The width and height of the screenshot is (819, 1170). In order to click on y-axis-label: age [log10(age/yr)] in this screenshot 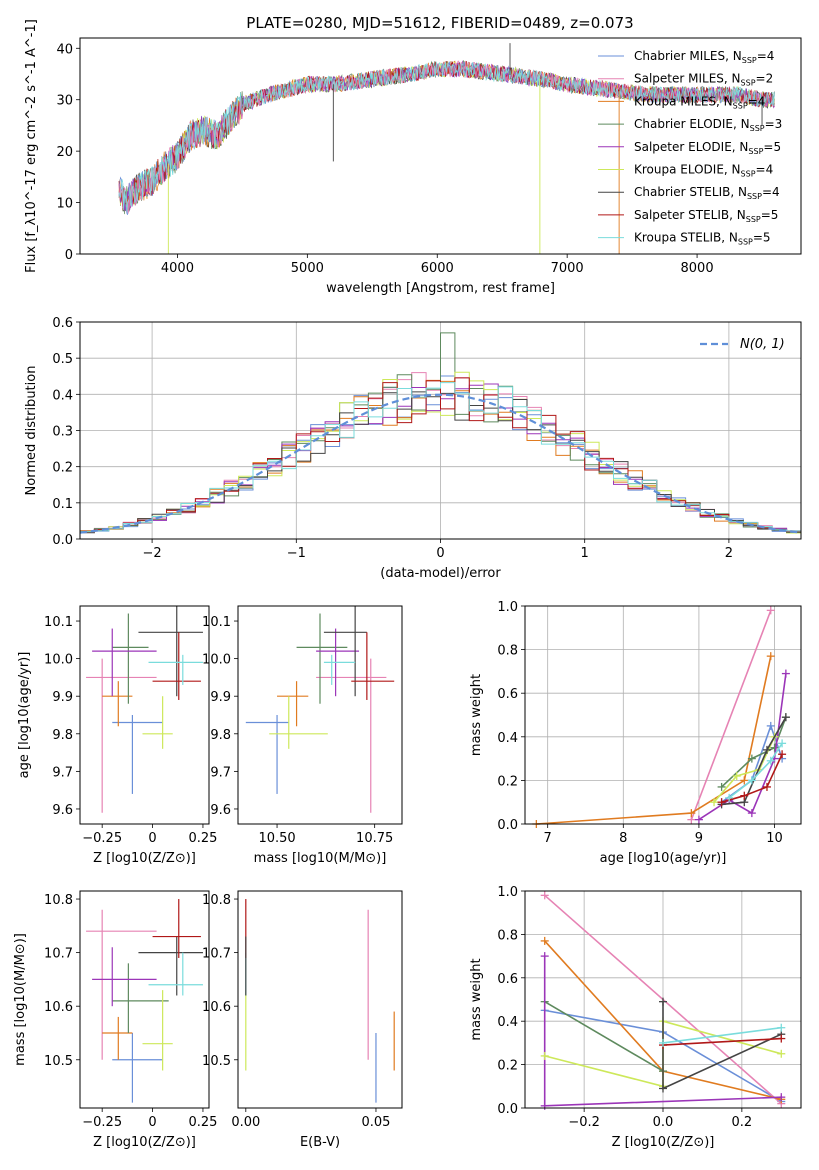, I will do `click(24, 715)`.